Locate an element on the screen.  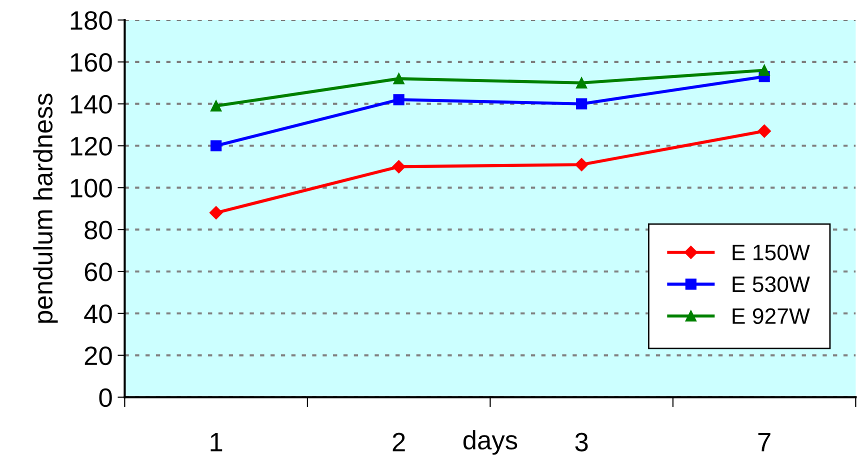
legend-label: E 530W is located at coordinates (771, 284).